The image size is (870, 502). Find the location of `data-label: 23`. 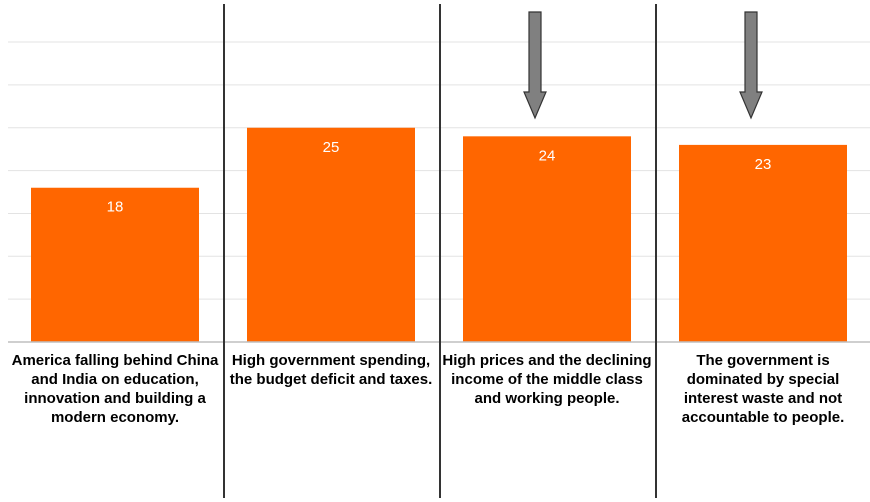

data-label: 23 is located at coordinates (763, 164).